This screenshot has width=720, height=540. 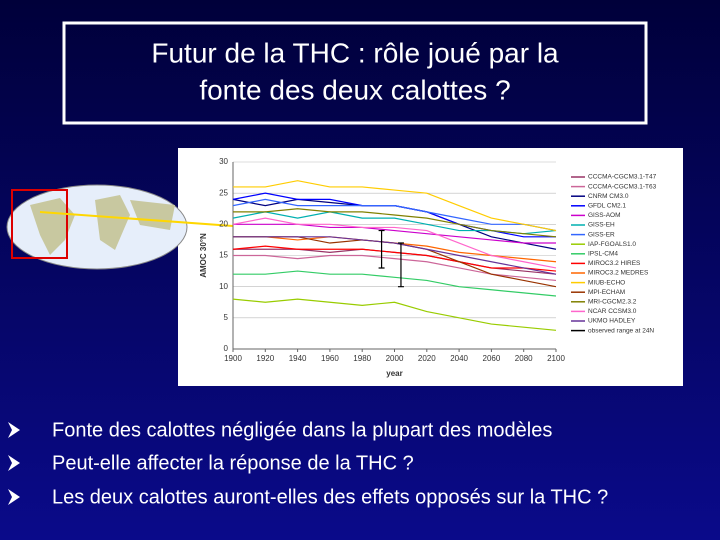 What do you see at coordinates (524, 358) in the screenshot?
I see `x-tick-label: 2080` at bounding box center [524, 358].